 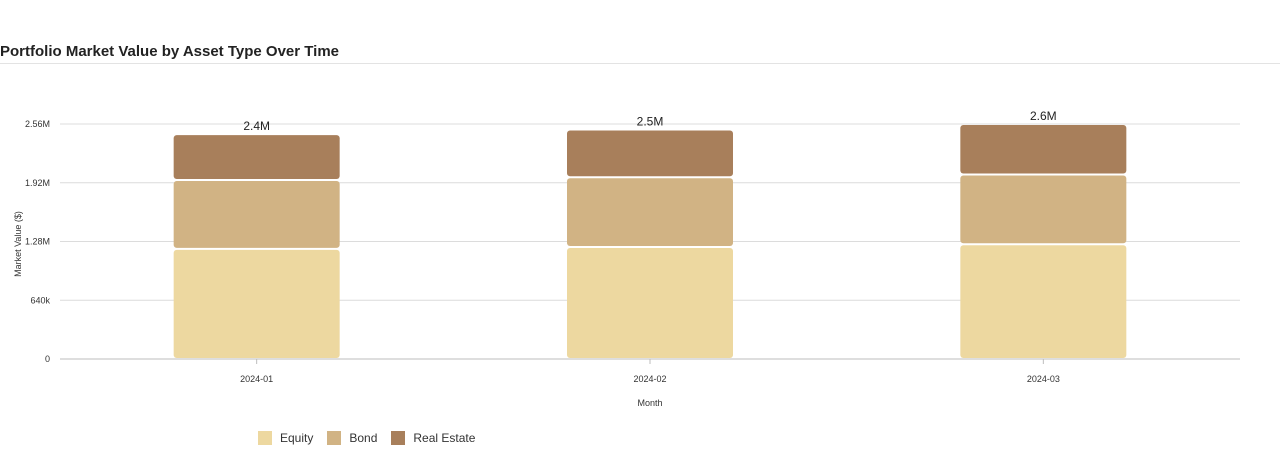 I want to click on y-tick-label: 0, so click(x=47, y=359).